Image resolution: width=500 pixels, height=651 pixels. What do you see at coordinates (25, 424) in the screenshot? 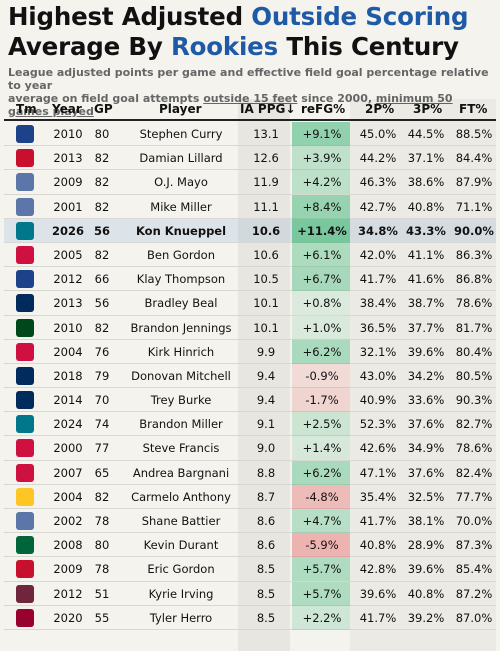
I see `hornets-logo-icon` at bounding box center [25, 424].